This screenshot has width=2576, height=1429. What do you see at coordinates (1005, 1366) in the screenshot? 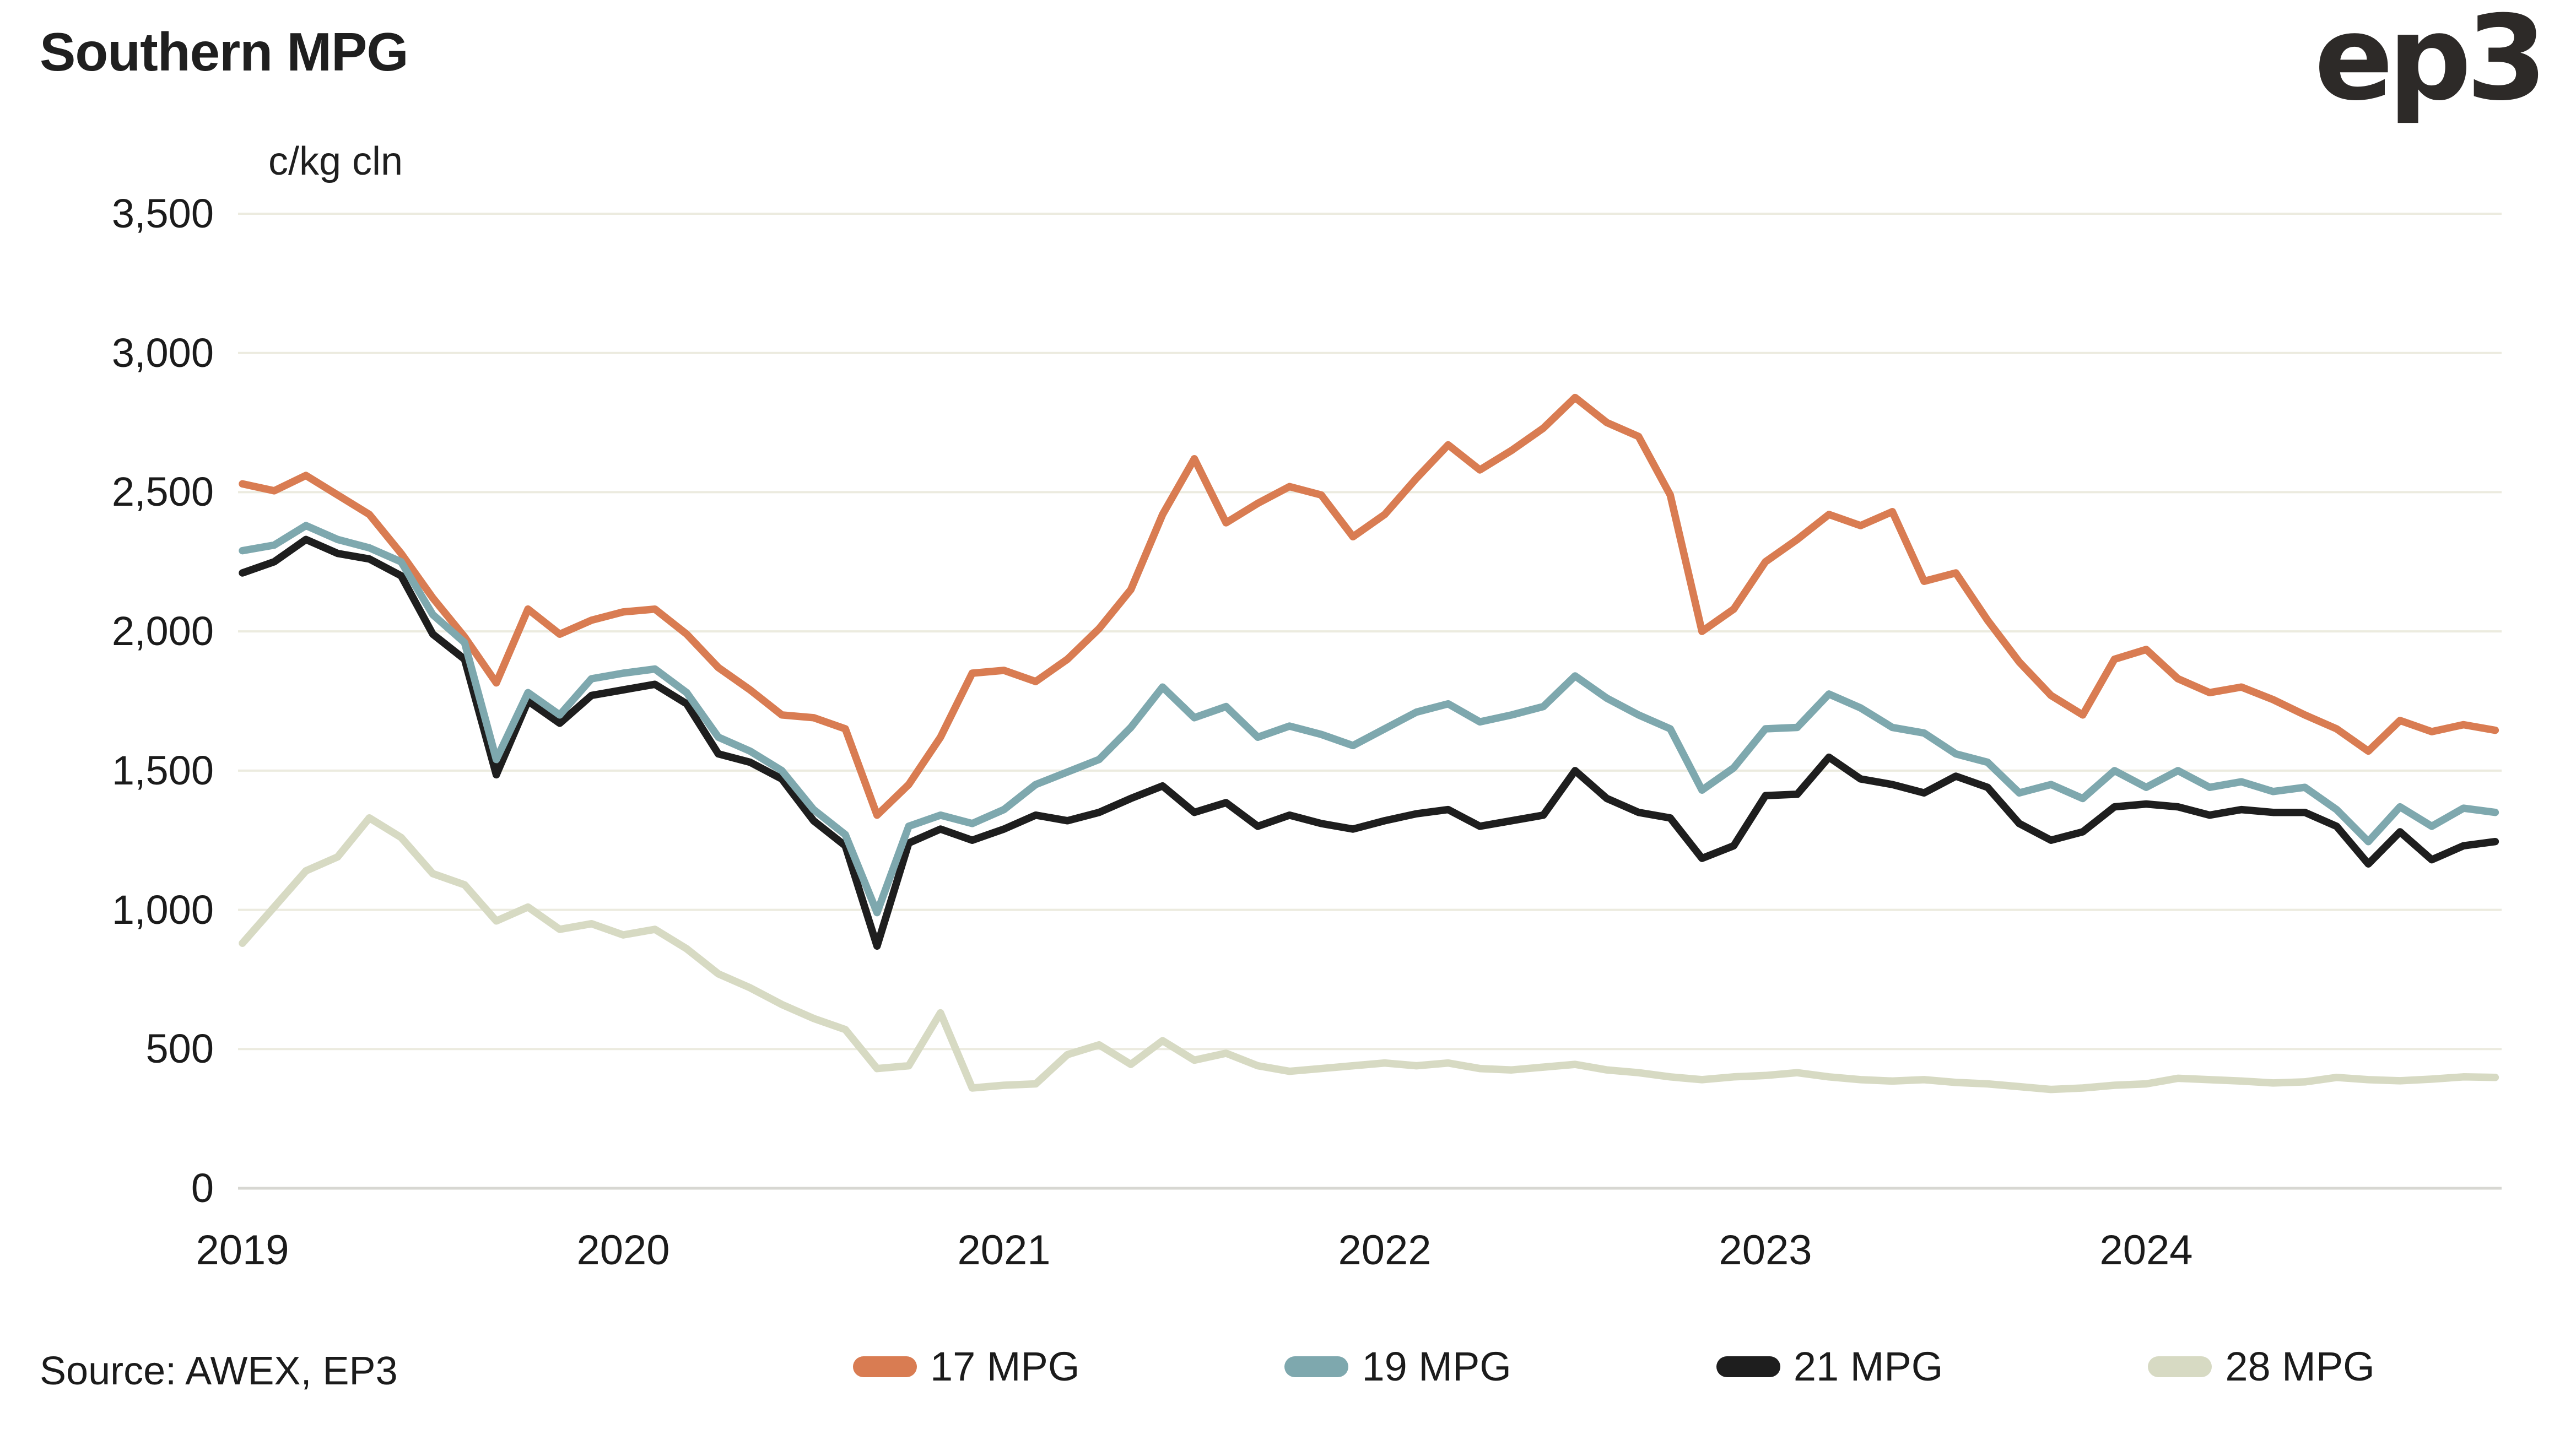
I see `legend-label: 17 MPG` at bounding box center [1005, 1366].